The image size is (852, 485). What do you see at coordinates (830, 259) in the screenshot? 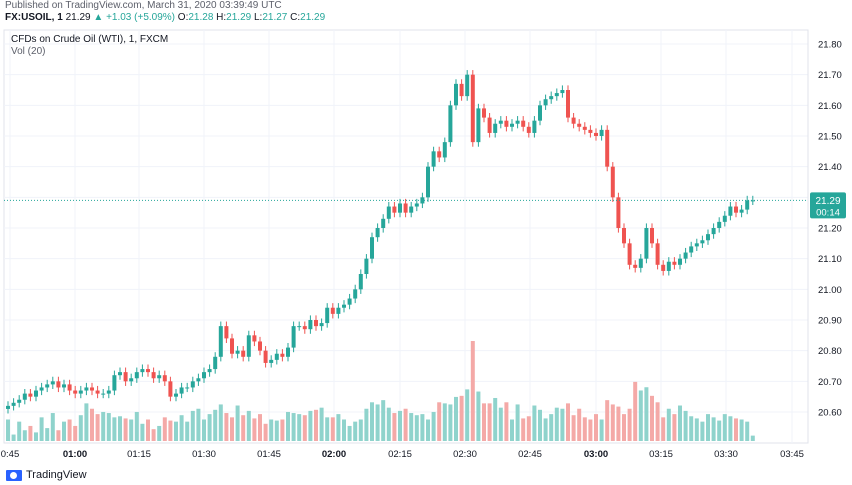
I see `y-tick-label: 21.10` at bounding box center [830, 259].